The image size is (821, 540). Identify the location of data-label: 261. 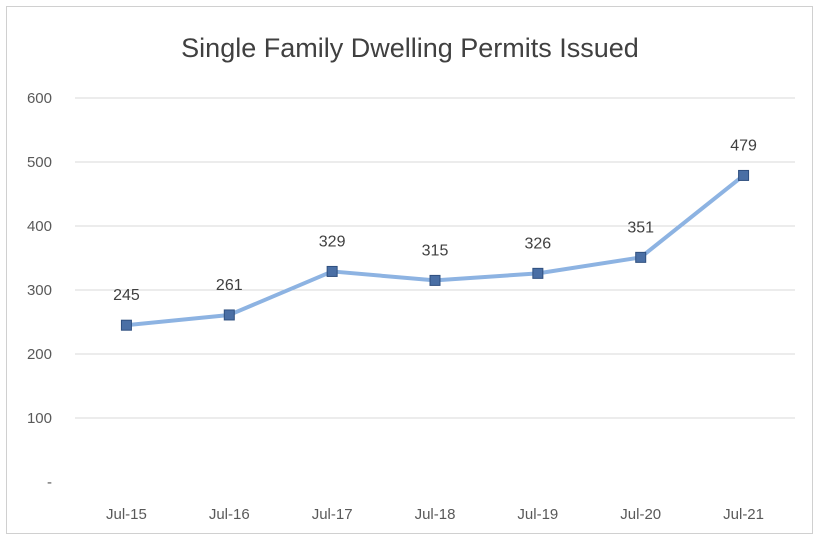
(229, 285).